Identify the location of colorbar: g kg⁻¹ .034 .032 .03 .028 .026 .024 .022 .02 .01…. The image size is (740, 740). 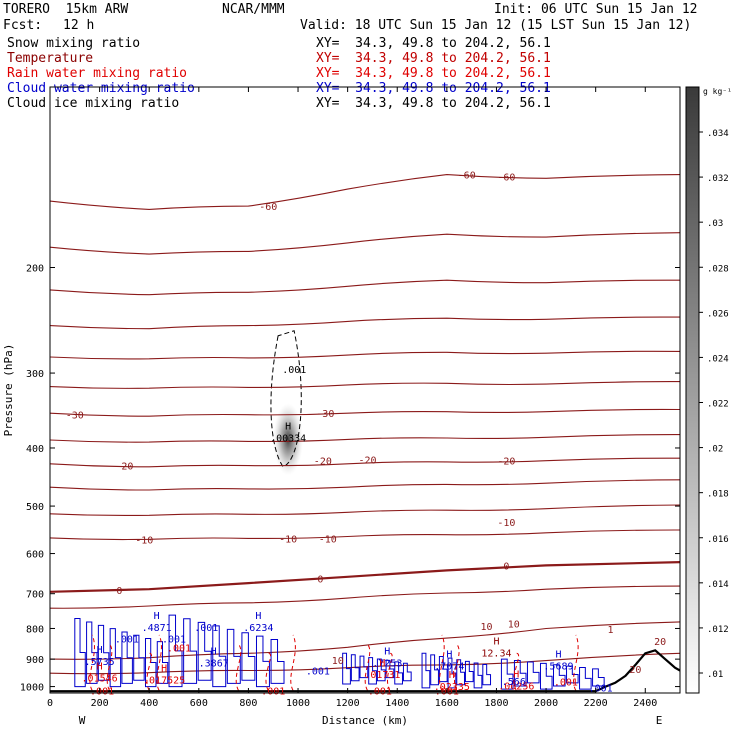
(708, 390).